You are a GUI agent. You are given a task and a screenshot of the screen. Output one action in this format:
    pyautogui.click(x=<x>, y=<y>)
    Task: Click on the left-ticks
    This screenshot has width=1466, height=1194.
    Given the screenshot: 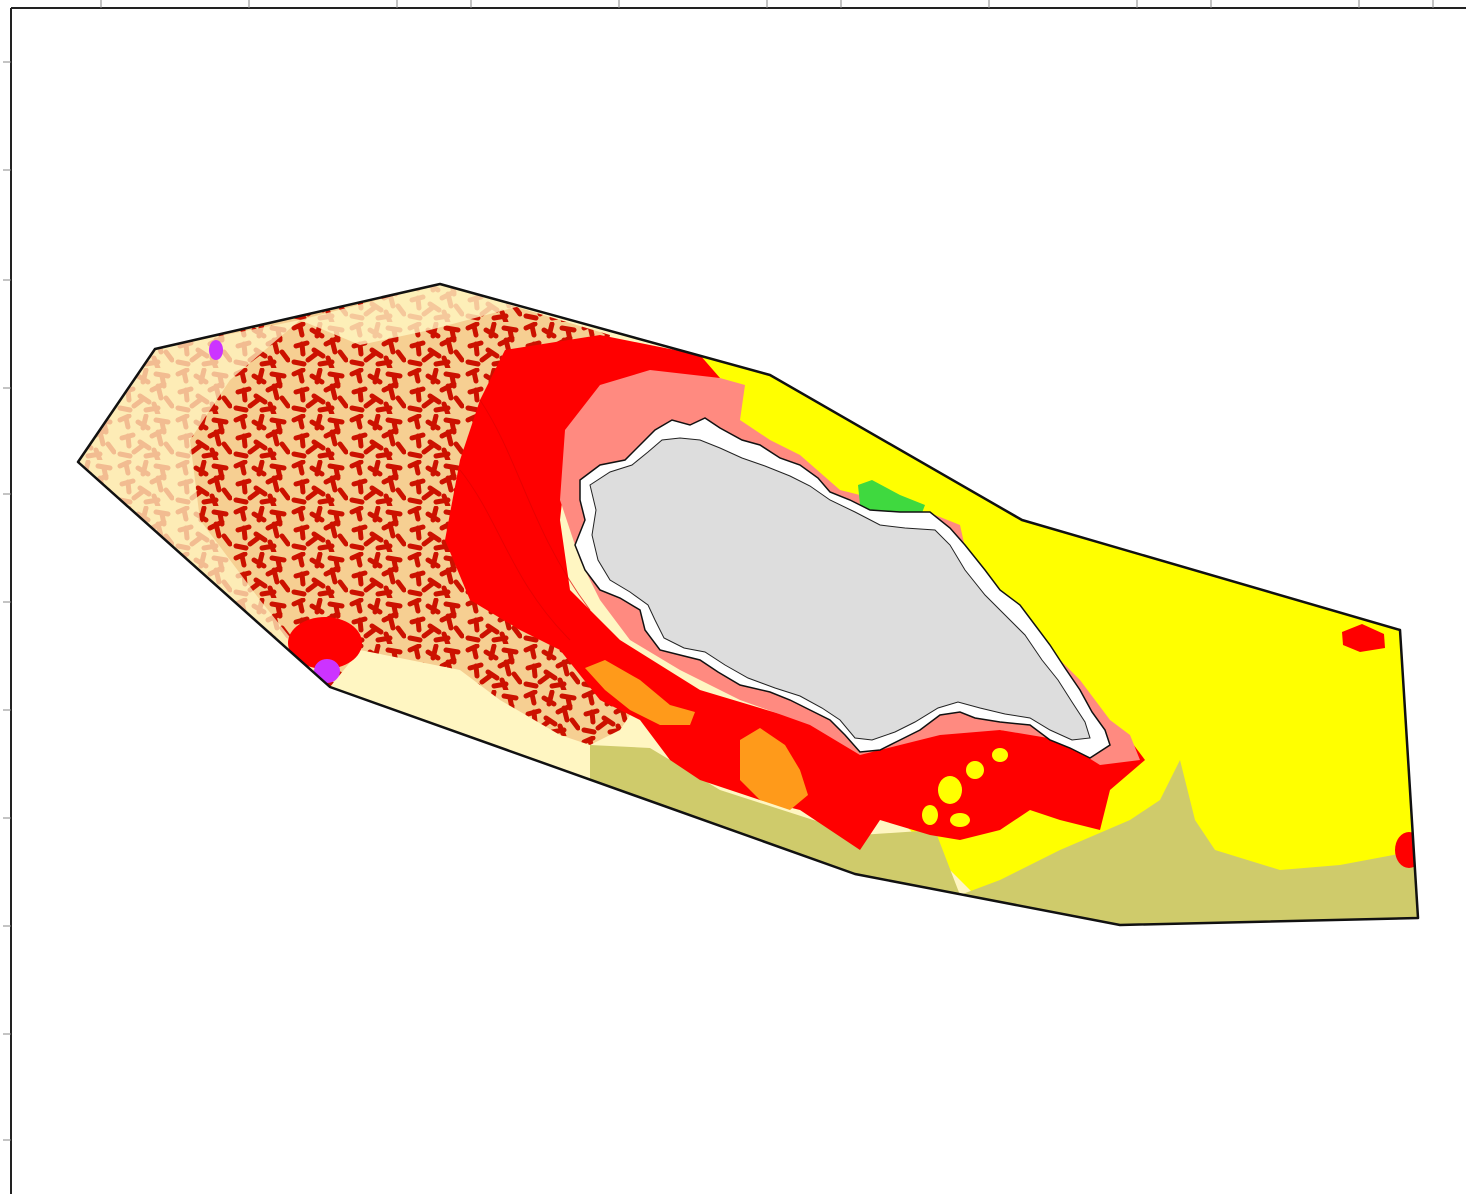 What is the action you would take?
    pyautogui.click(x=7, y=601)
    